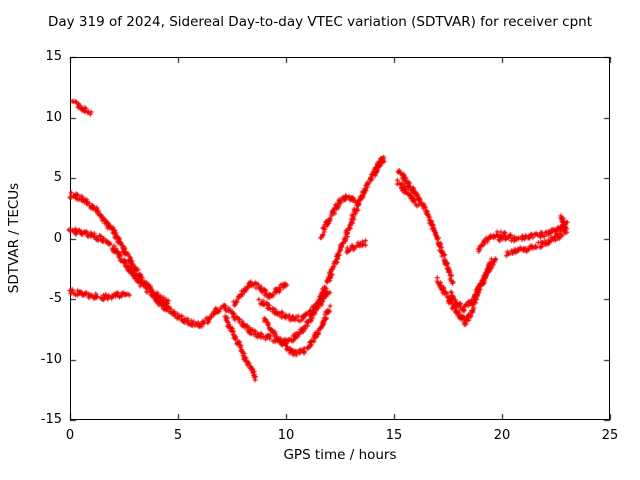 The image size is (640, 480). I want to click on y-tick-label: 0, so click(57, 238).